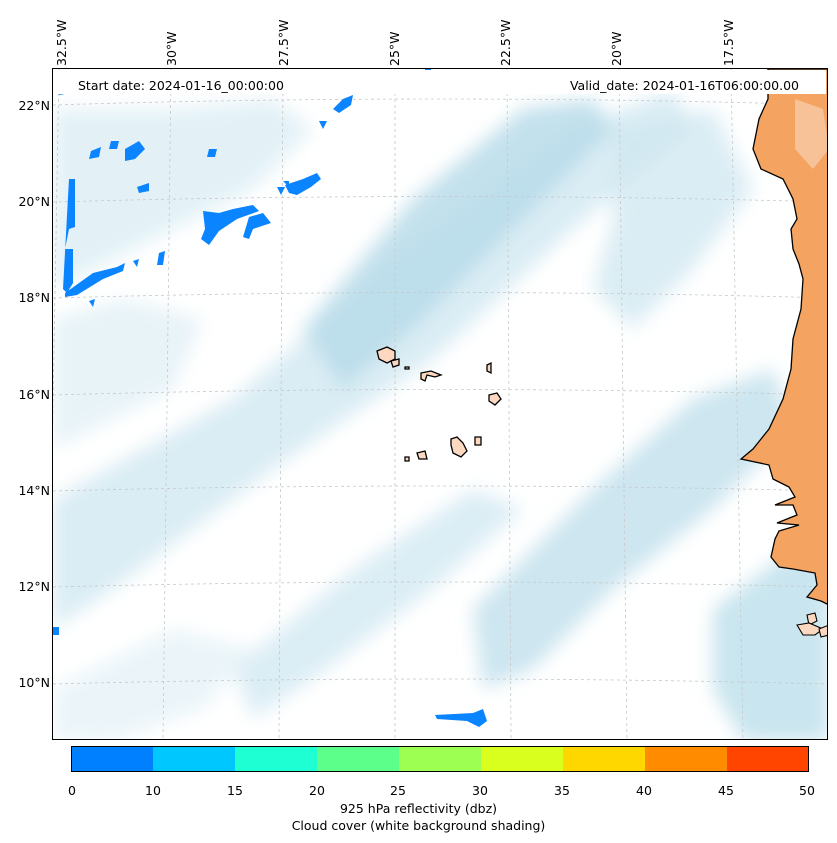  I want to click on island-brava, so click(407, 459).